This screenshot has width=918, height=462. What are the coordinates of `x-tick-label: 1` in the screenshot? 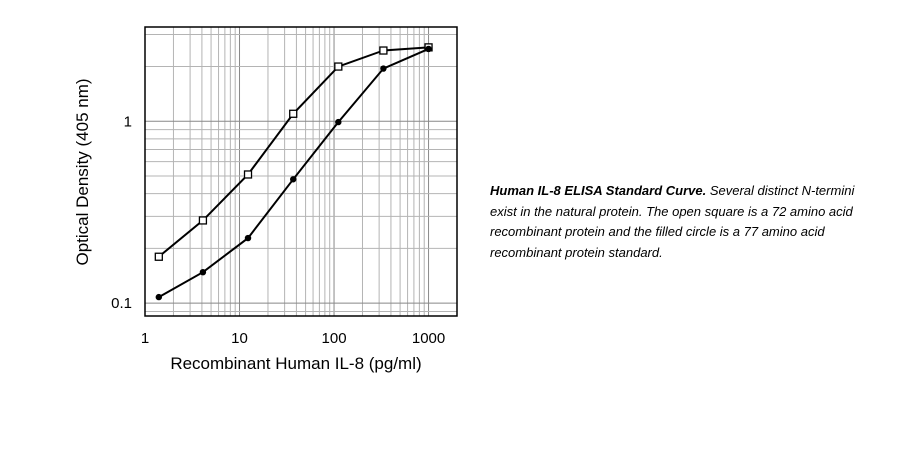 It's located at (145, 338).